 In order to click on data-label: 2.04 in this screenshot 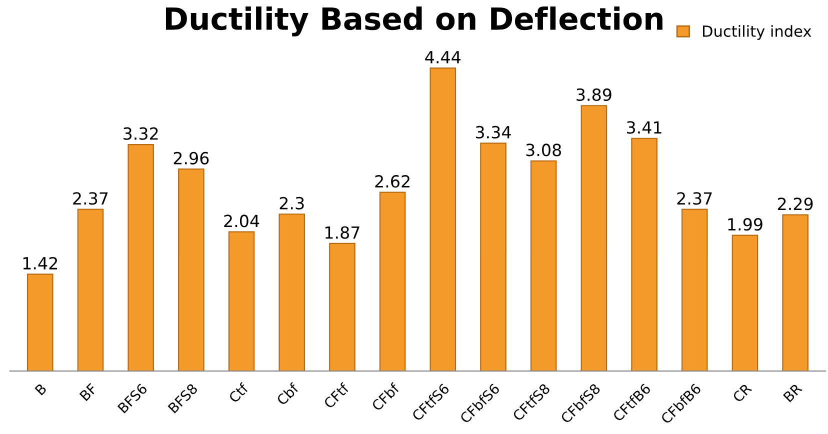, I will do `click(242, 221)`.